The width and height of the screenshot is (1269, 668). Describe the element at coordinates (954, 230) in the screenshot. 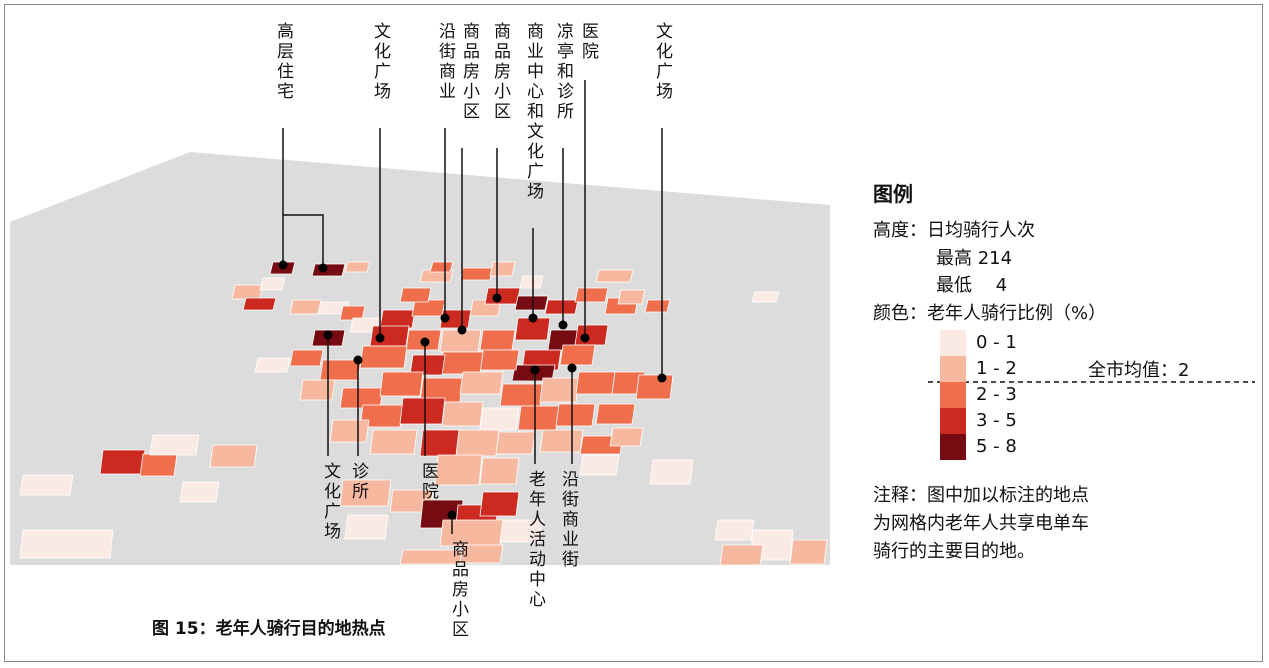

I see `legend-line: 高度：日均骑行人次` at that location.